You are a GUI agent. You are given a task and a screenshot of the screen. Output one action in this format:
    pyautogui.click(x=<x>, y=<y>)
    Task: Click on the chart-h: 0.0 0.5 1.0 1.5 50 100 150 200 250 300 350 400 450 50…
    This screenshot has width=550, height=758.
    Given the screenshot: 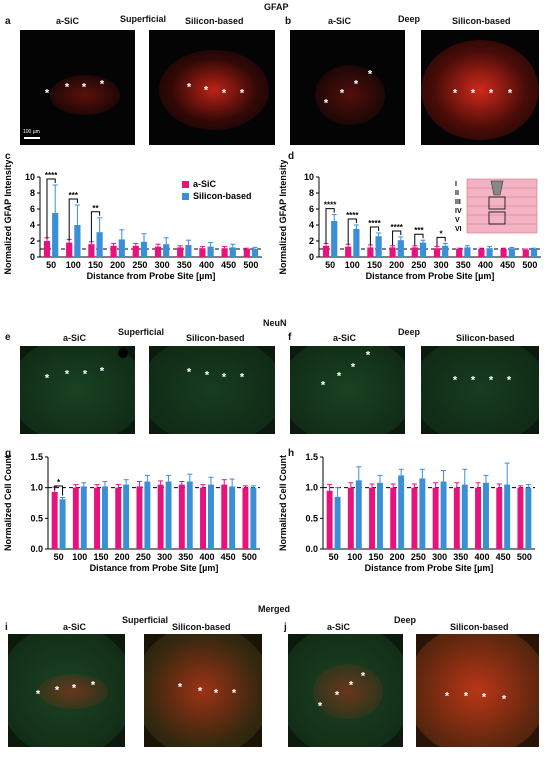 What is the action you would take?
    pyautogui.click(x=406, y=512)
    